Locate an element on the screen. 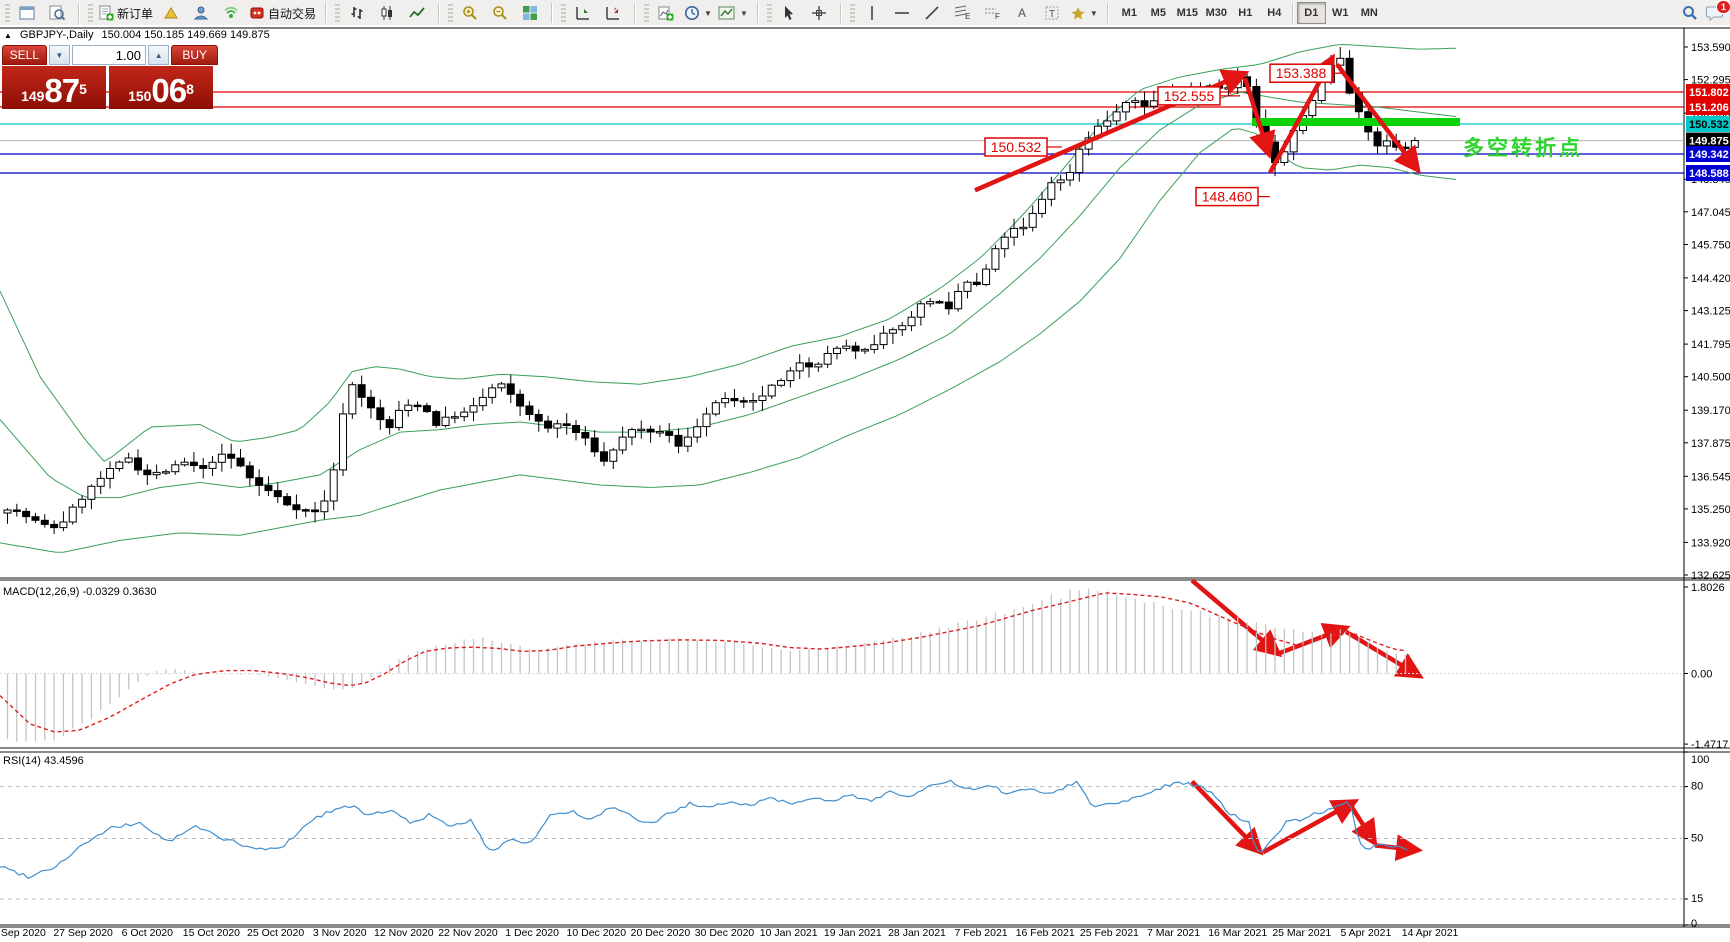 The image size is (1730, 942). svg-text: F is located at coordinates (997, 16).